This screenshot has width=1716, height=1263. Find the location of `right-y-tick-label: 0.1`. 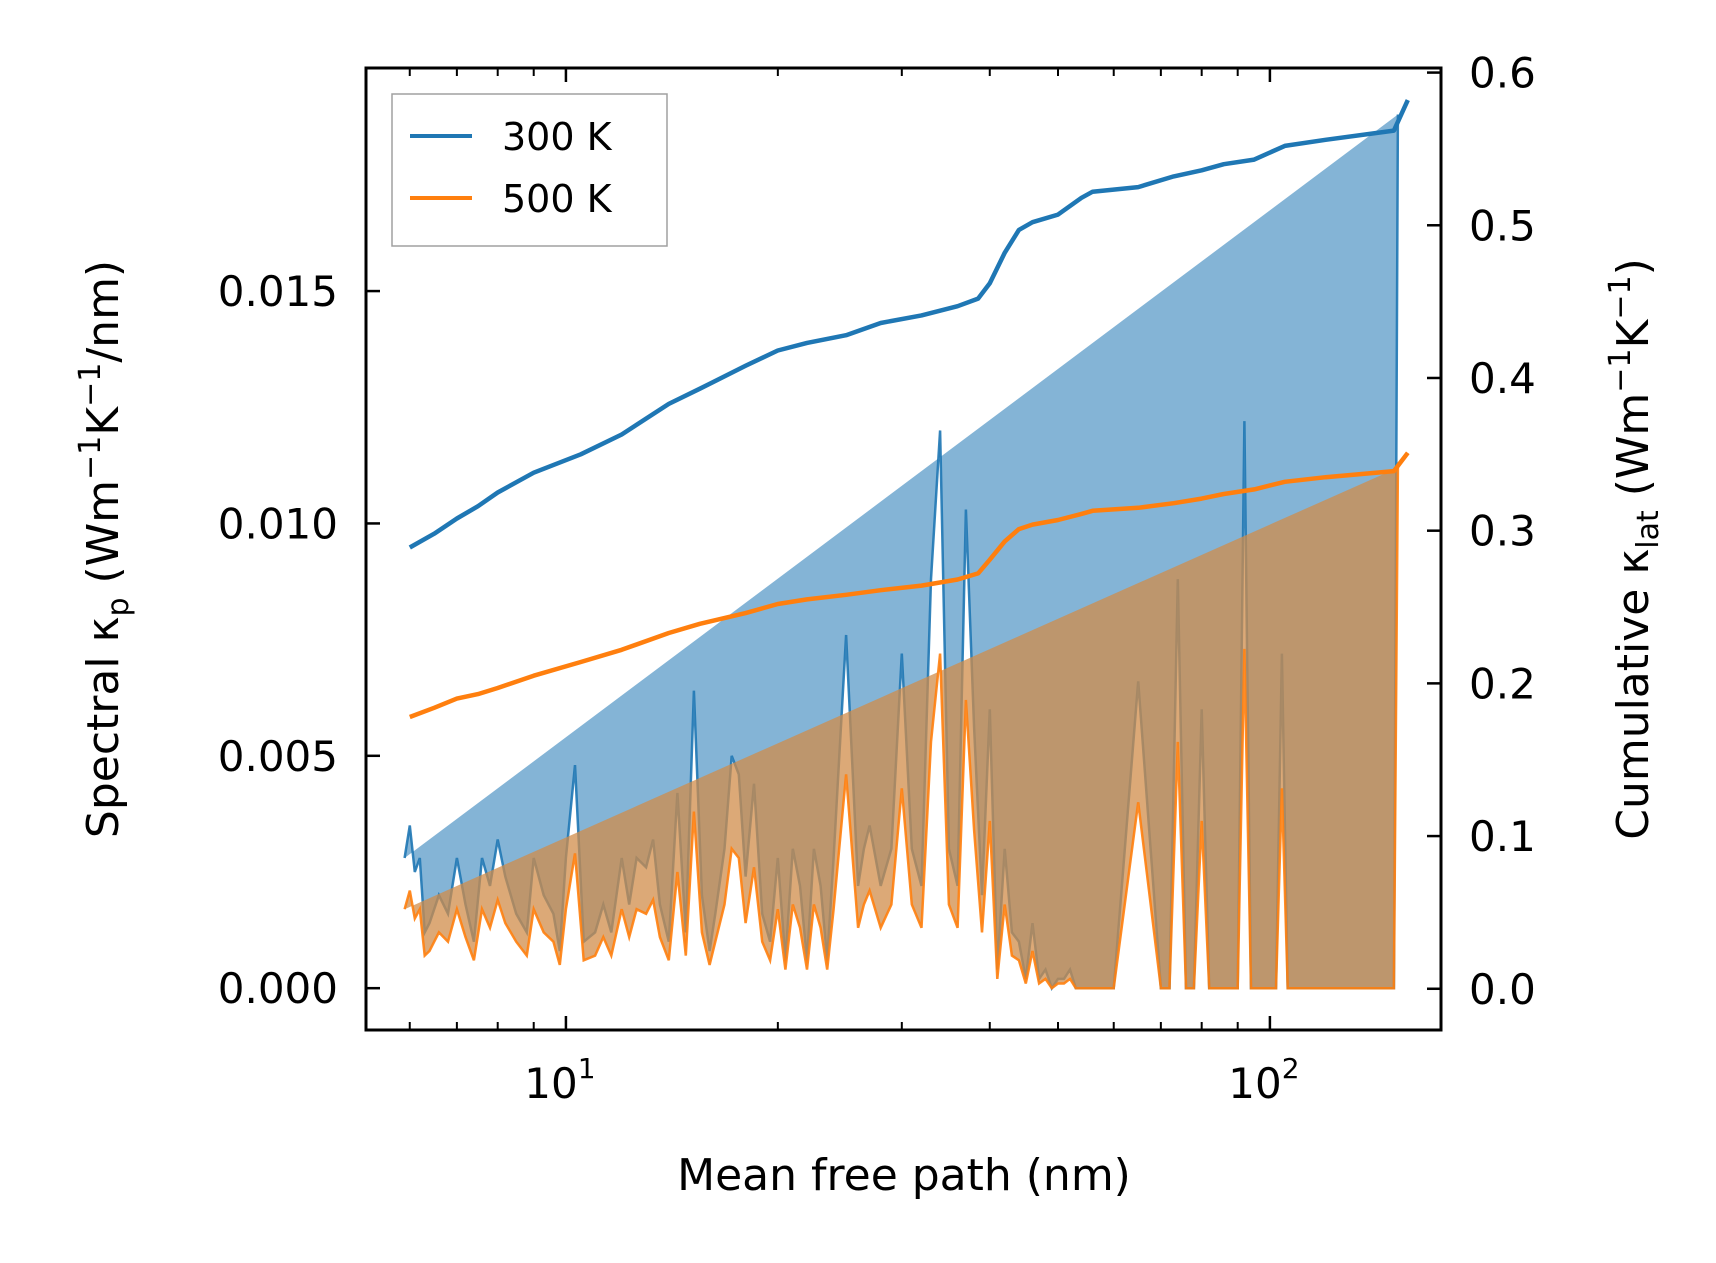

right-y-tick-label: 0.1 is located at coordinates (1502, 836).